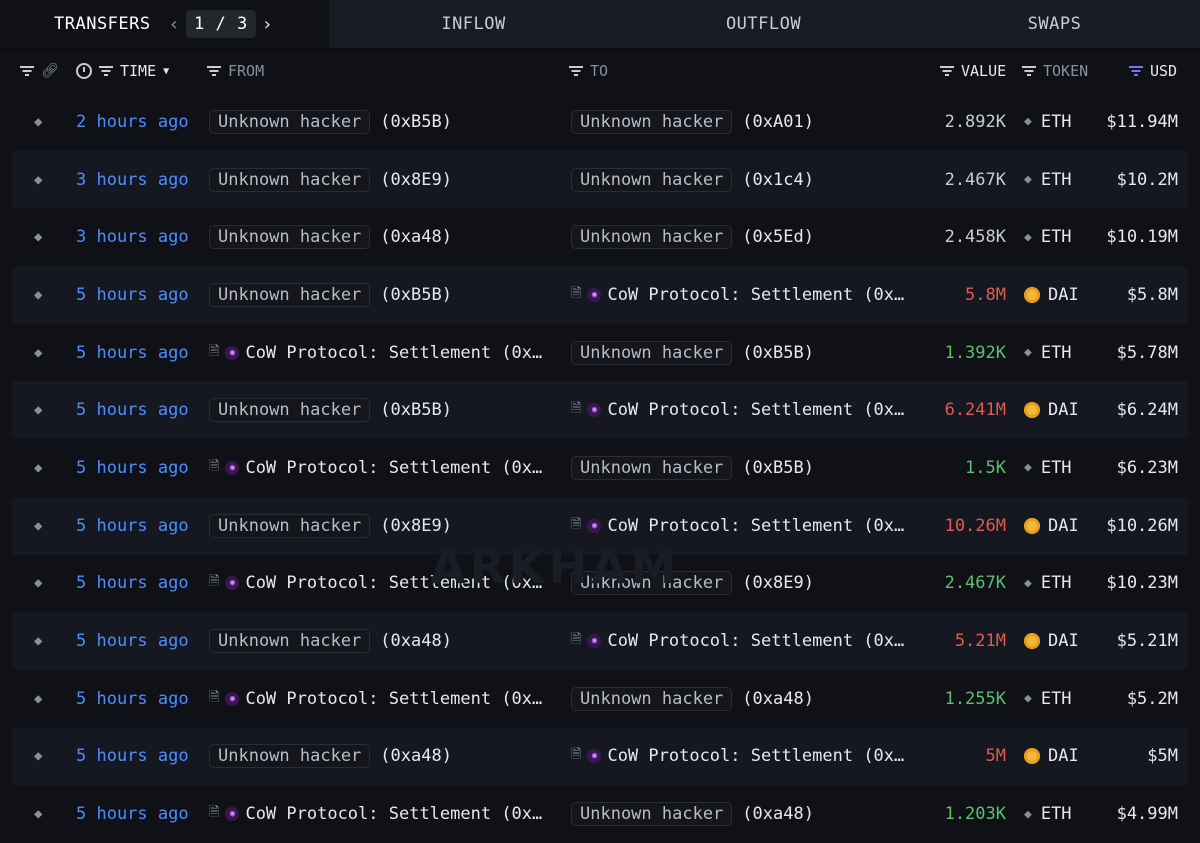 The image size is (1200, 843). Describe the element at coordinates (474, 24) in the screenshot. I see `tab-inflow: INFLOW` at that location.